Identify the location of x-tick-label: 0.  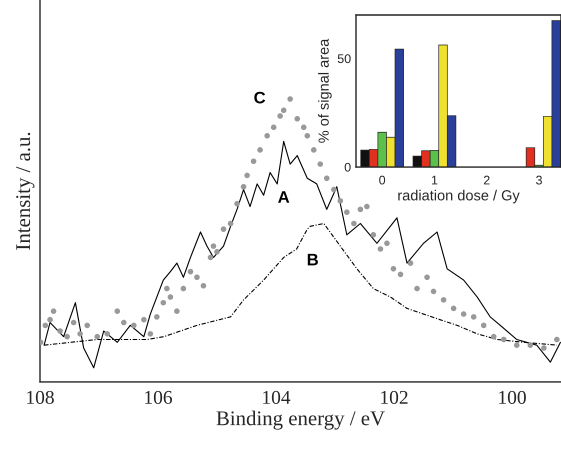
(382, 180).